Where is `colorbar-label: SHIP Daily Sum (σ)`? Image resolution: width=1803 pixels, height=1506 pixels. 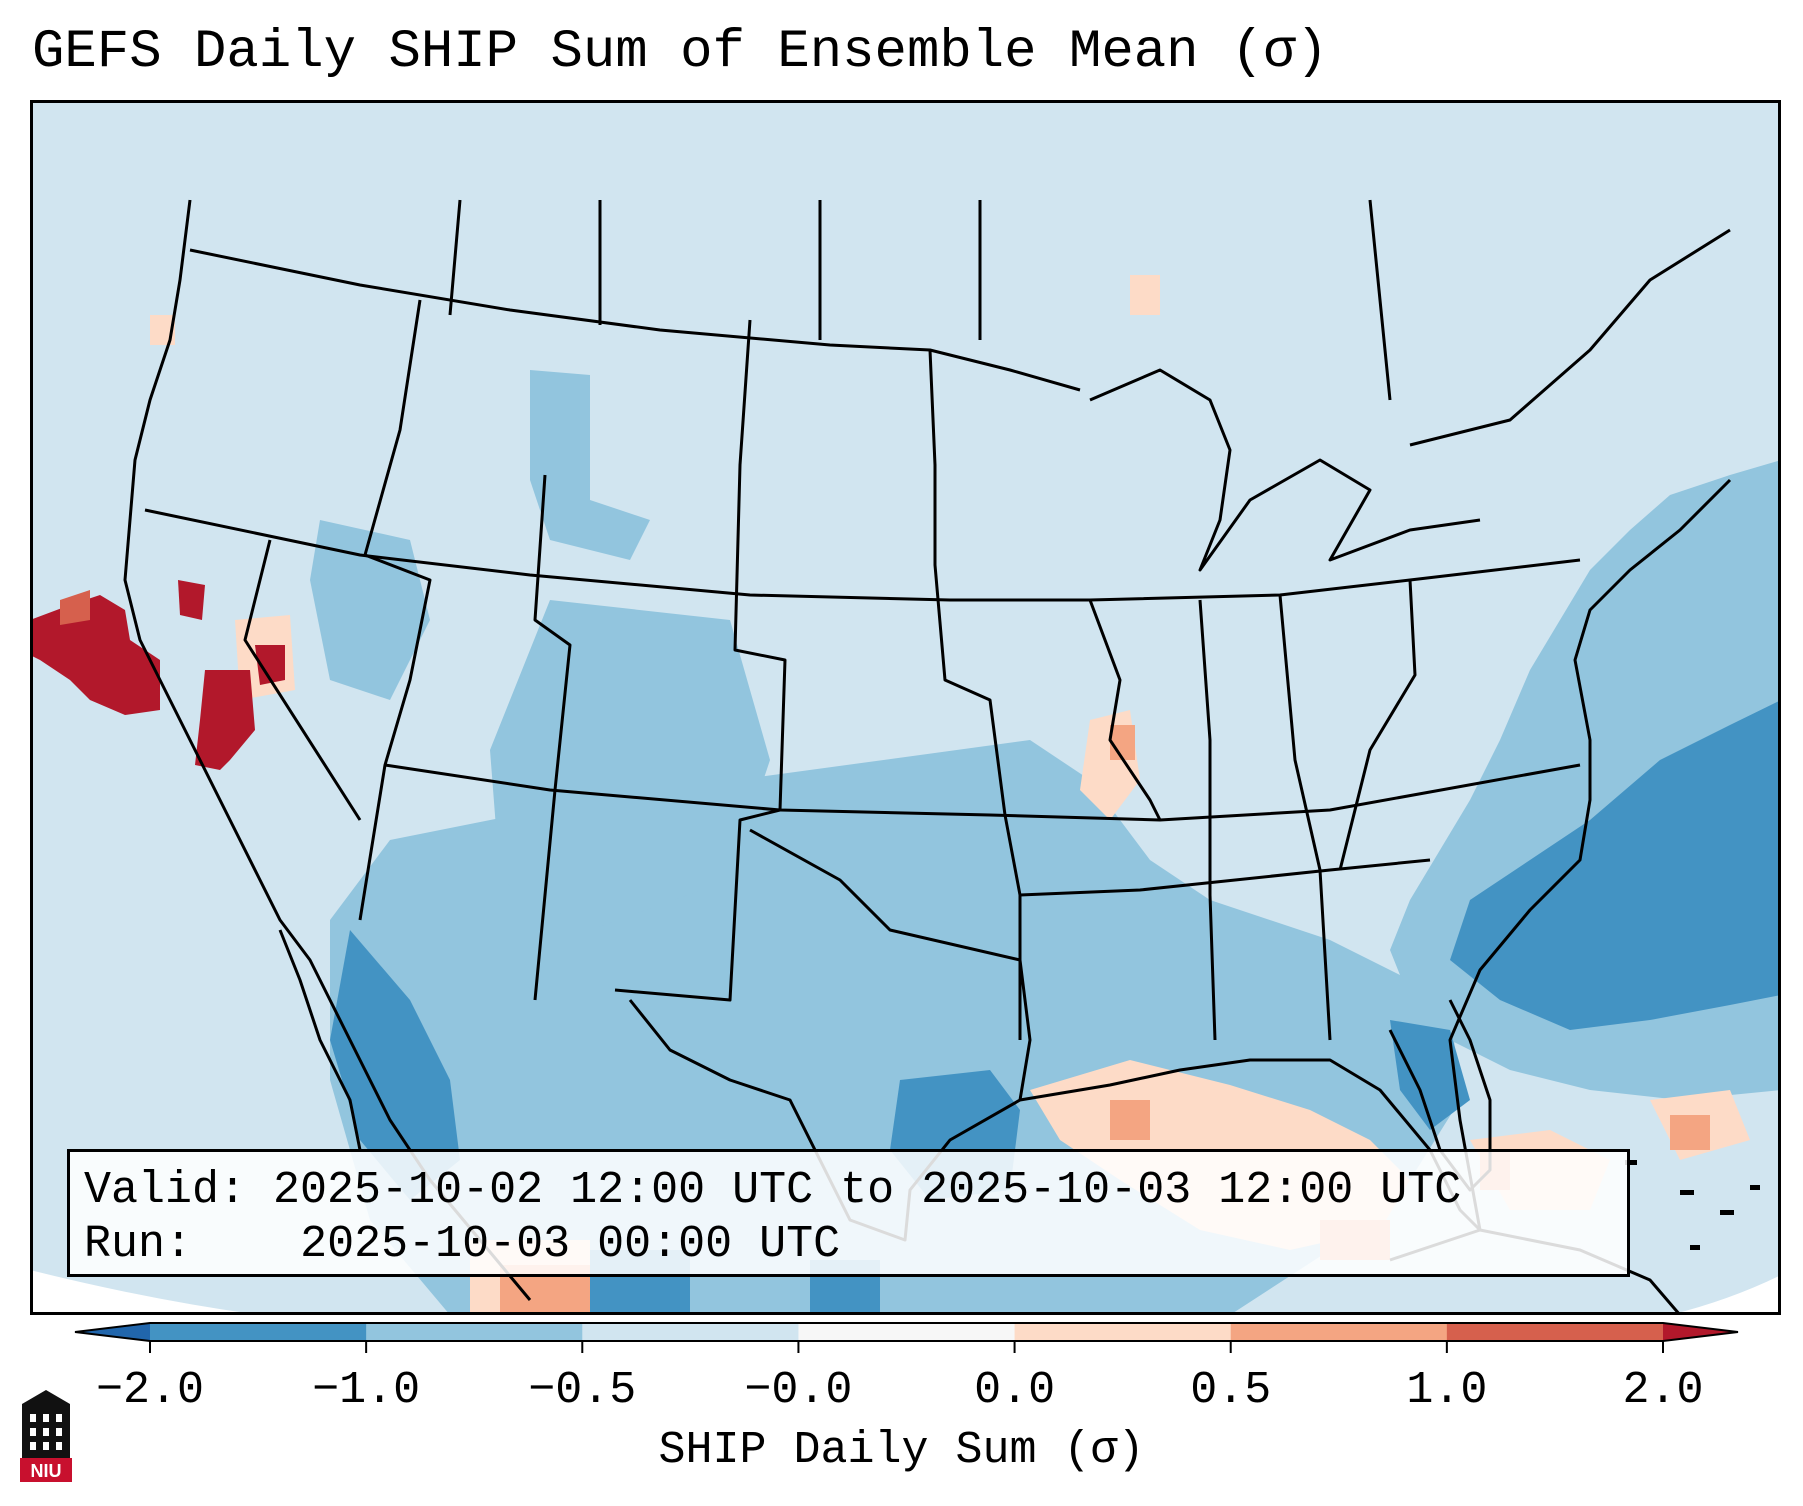 colorbar-label: SHIP Daily Sum (σ) is located at coordinates (901, 1450).